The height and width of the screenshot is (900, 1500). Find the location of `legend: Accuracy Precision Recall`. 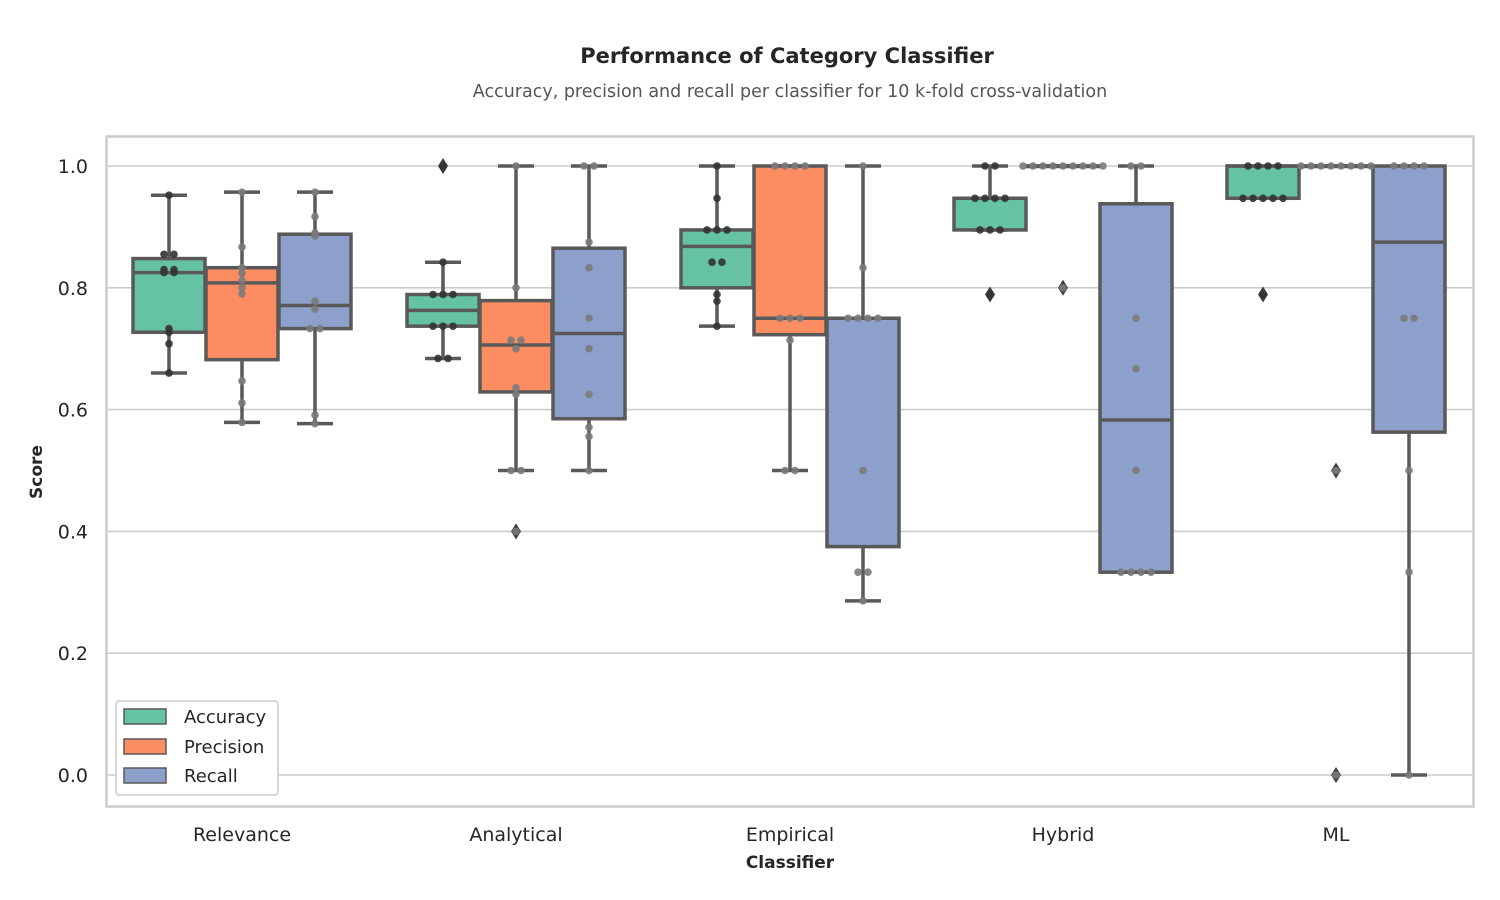

legend: Accuracy Precision Recall is located at coordinates (197, 748).